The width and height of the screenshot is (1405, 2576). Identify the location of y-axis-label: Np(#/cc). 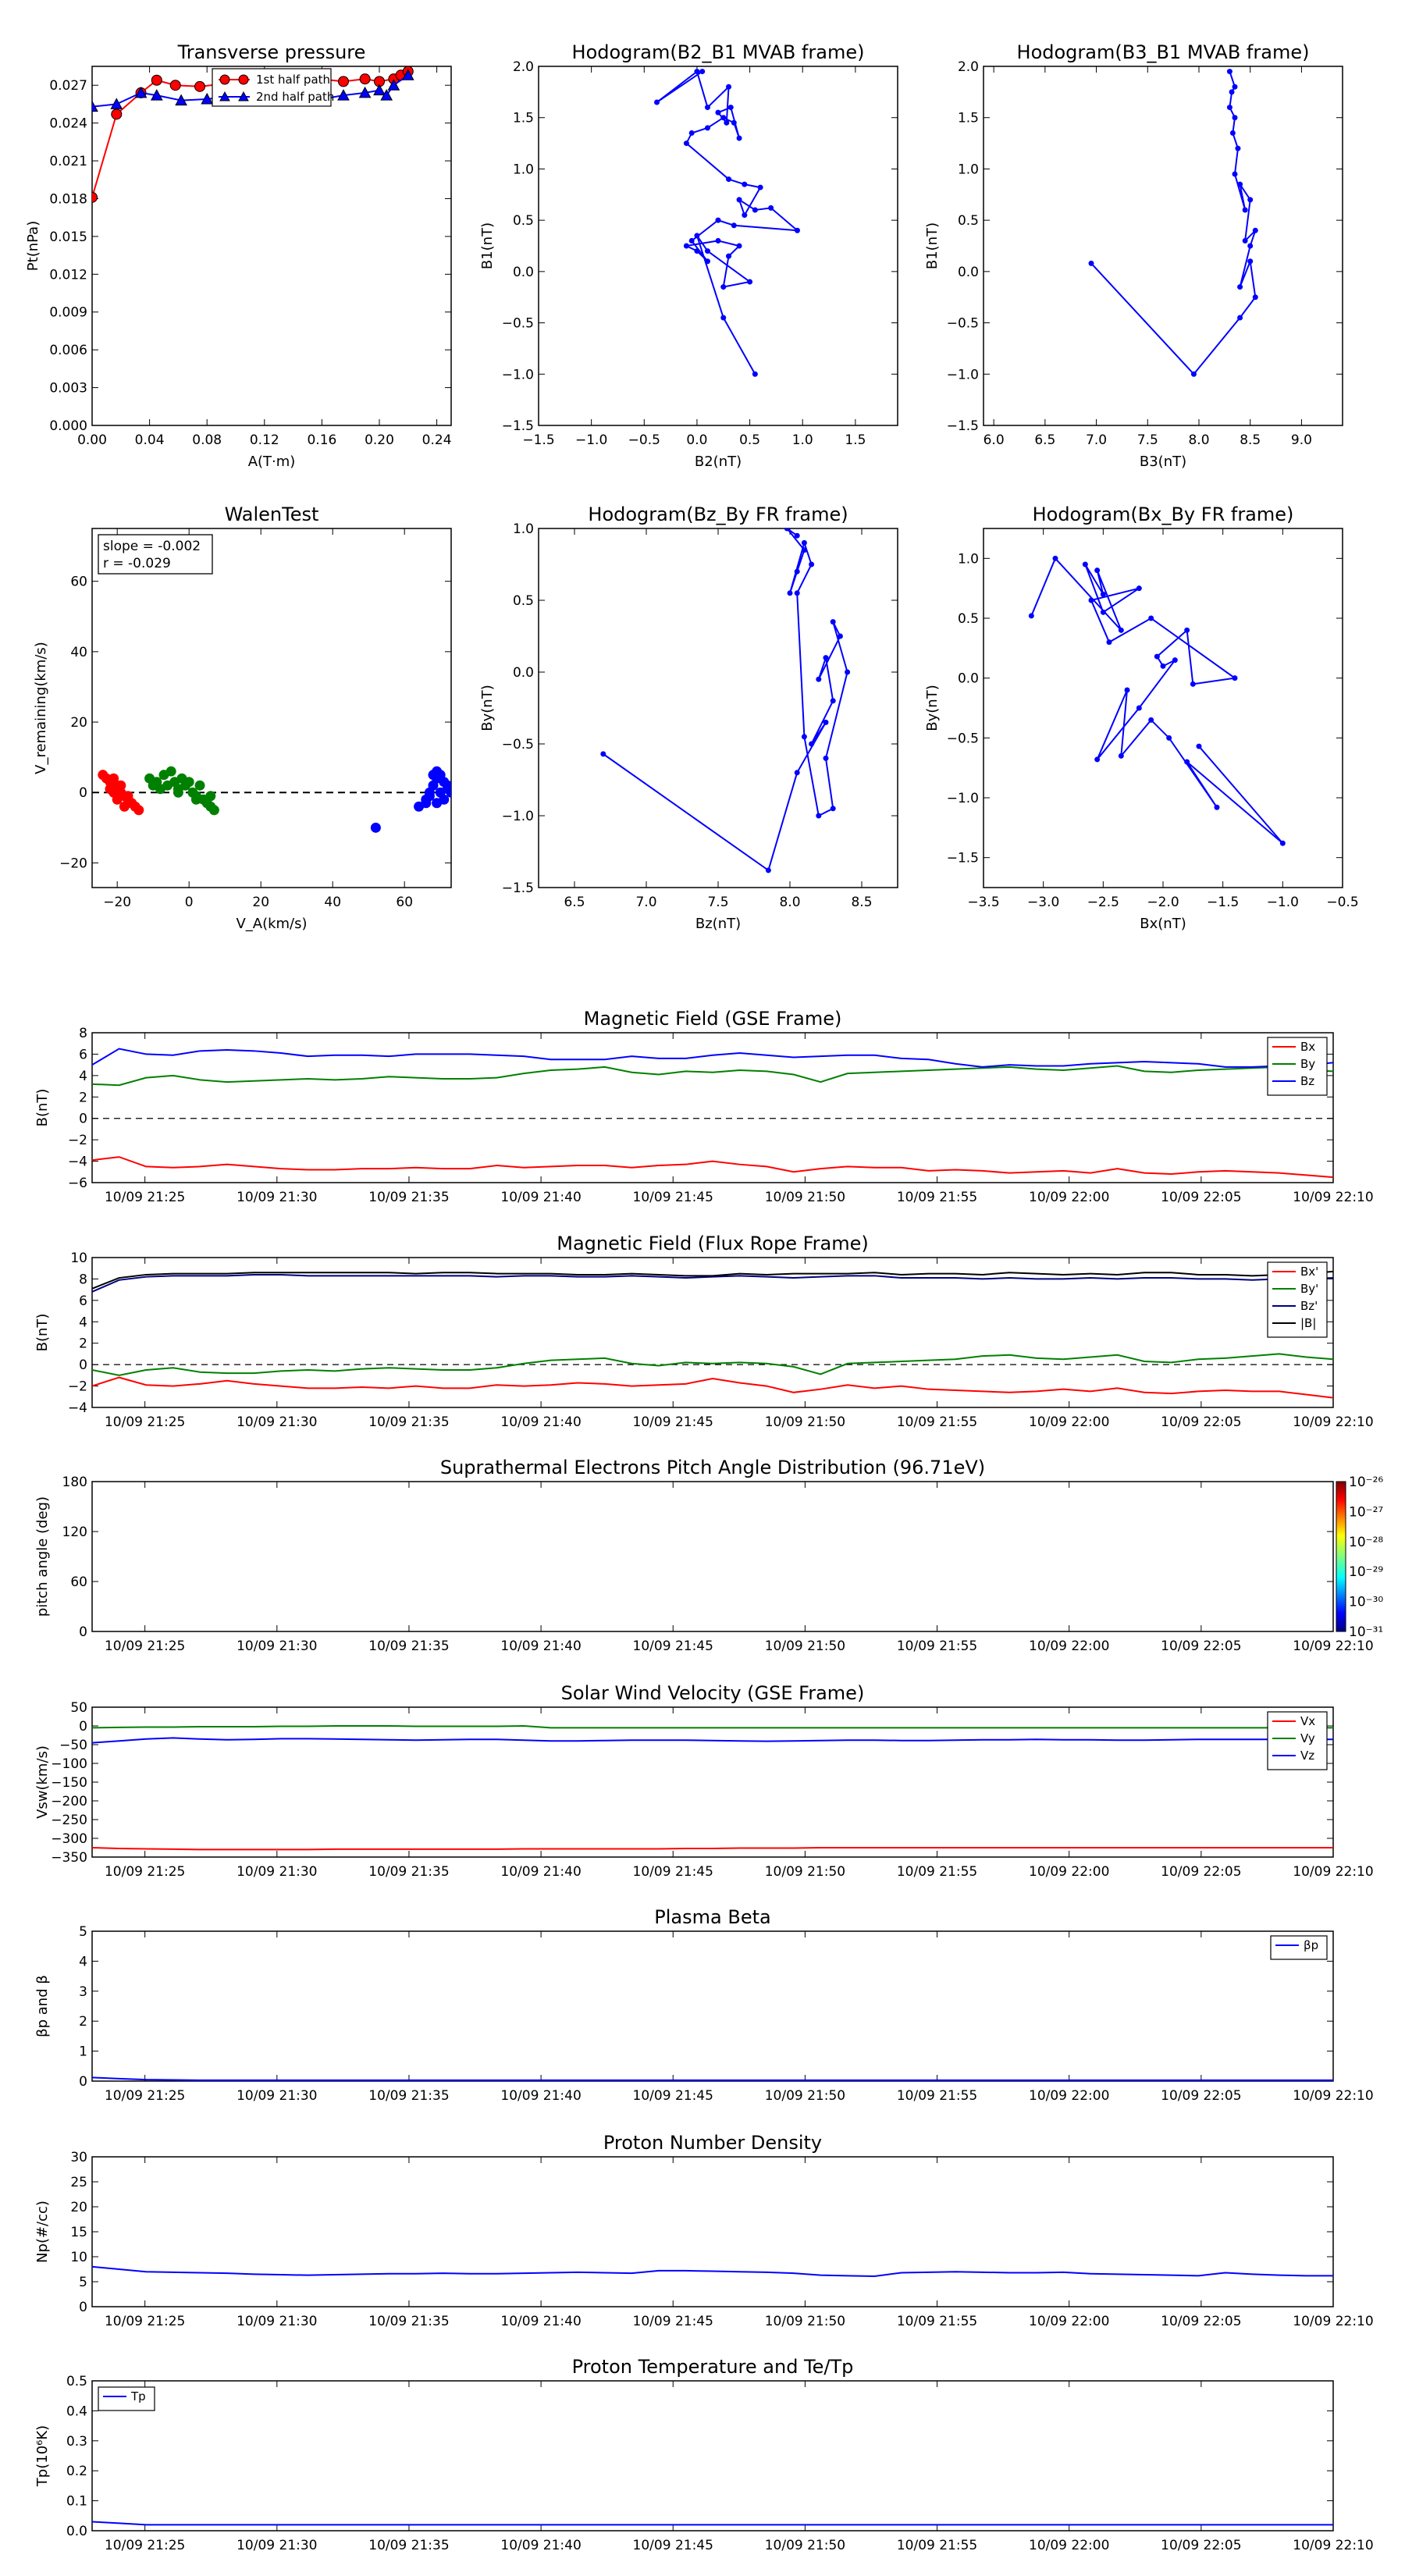
(43, 2232).